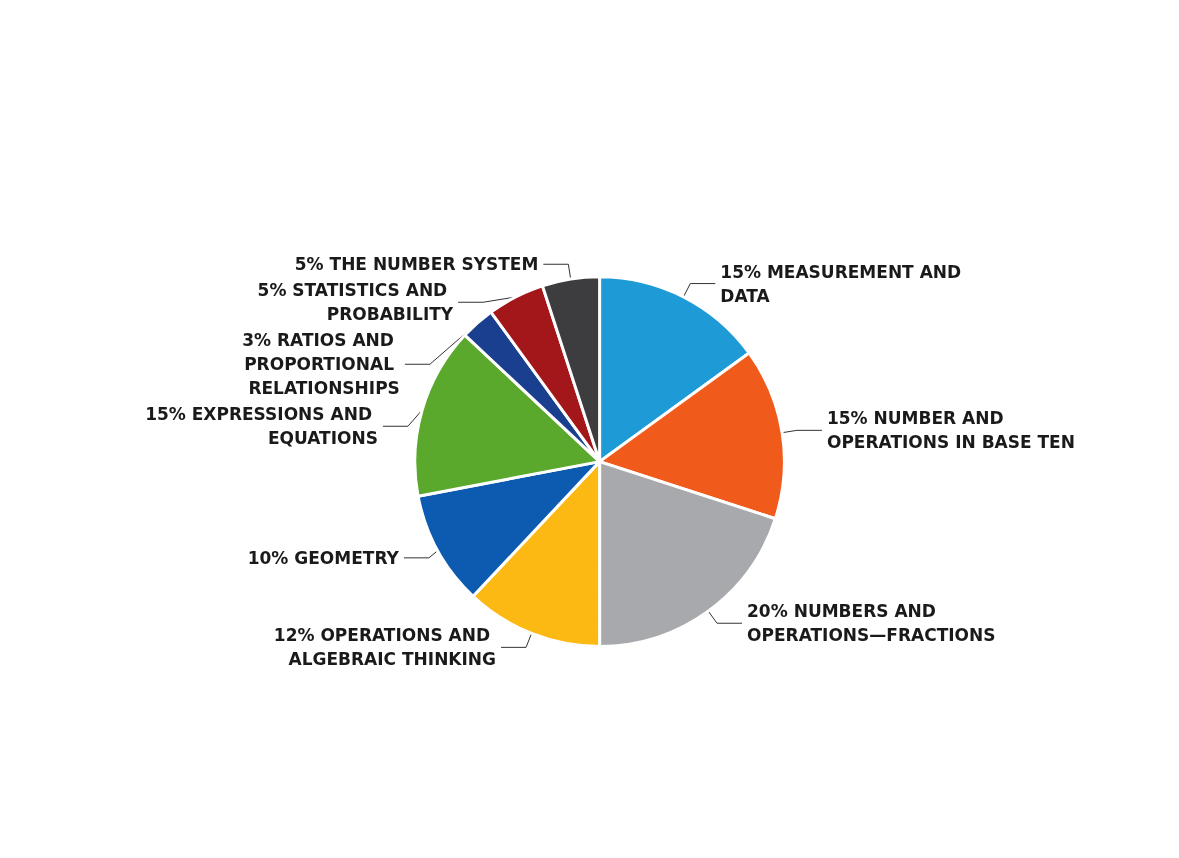  I want to click on slice-label: 15% NUMBER AND OPERATIONS IN BASE TEN, so click(950, 430).